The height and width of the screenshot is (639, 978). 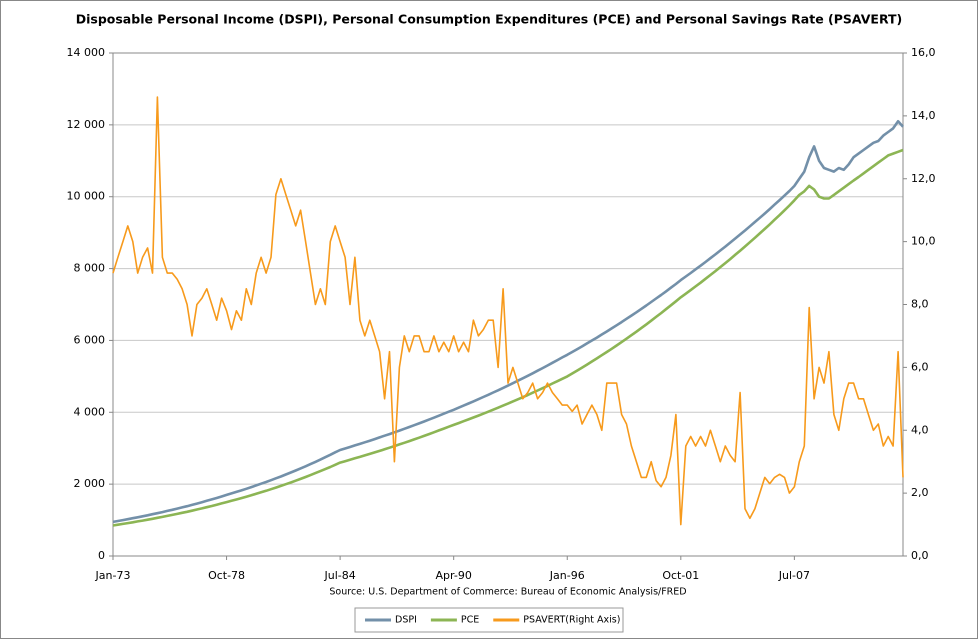 I want to click on y-tick-label: 14 000, so click(x=86, y=52).